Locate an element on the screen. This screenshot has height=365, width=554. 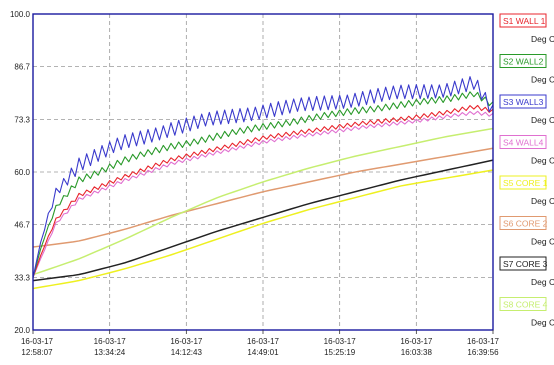
legend-item: S8 CORE 4 Deg C is located at coordinates (526, 312).